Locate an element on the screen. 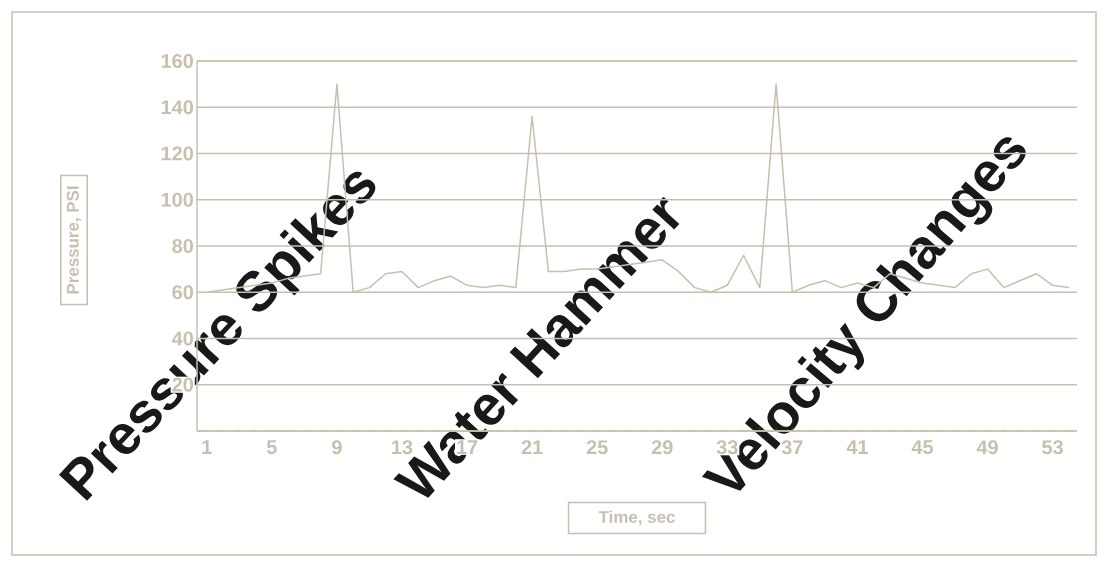  x-tick-label: 5 is located at coordinates (271, 447).